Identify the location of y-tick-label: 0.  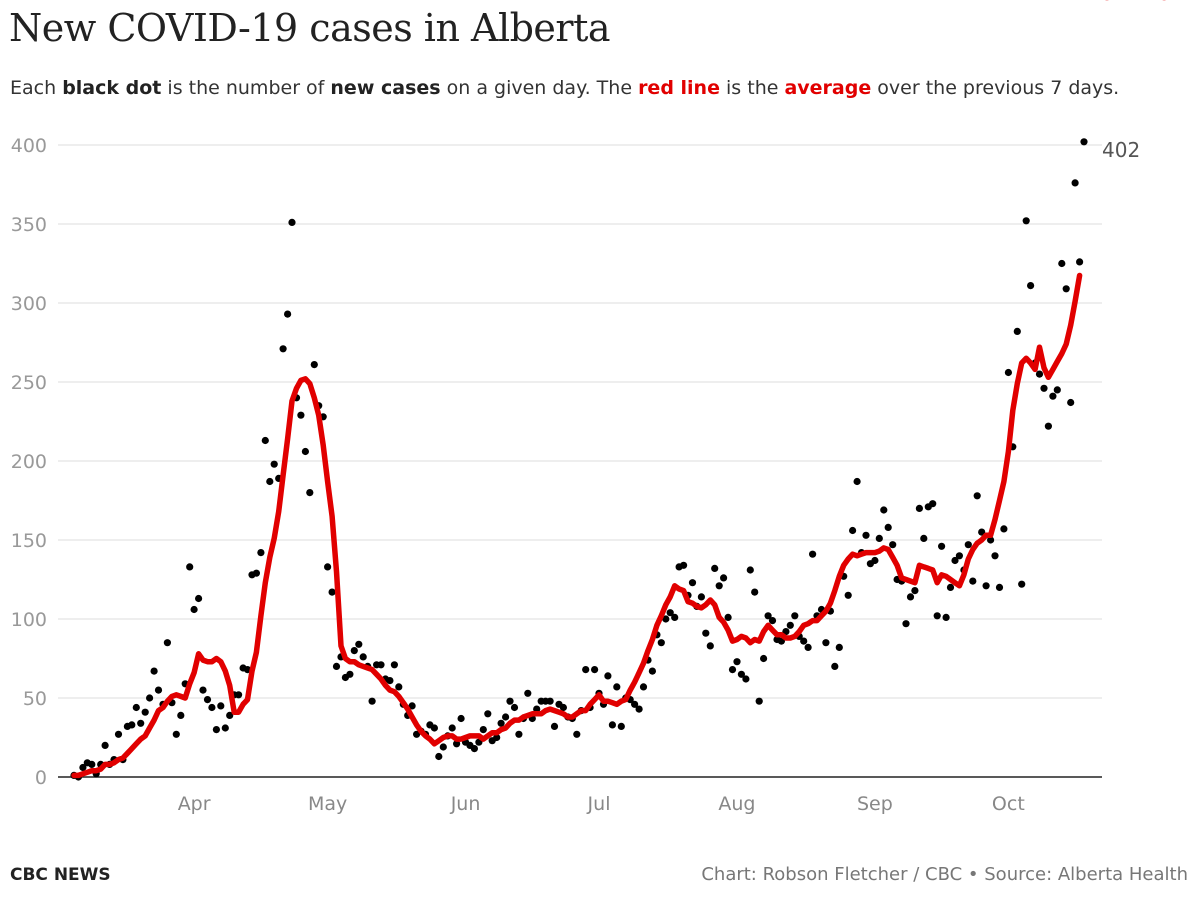
(41, 778).